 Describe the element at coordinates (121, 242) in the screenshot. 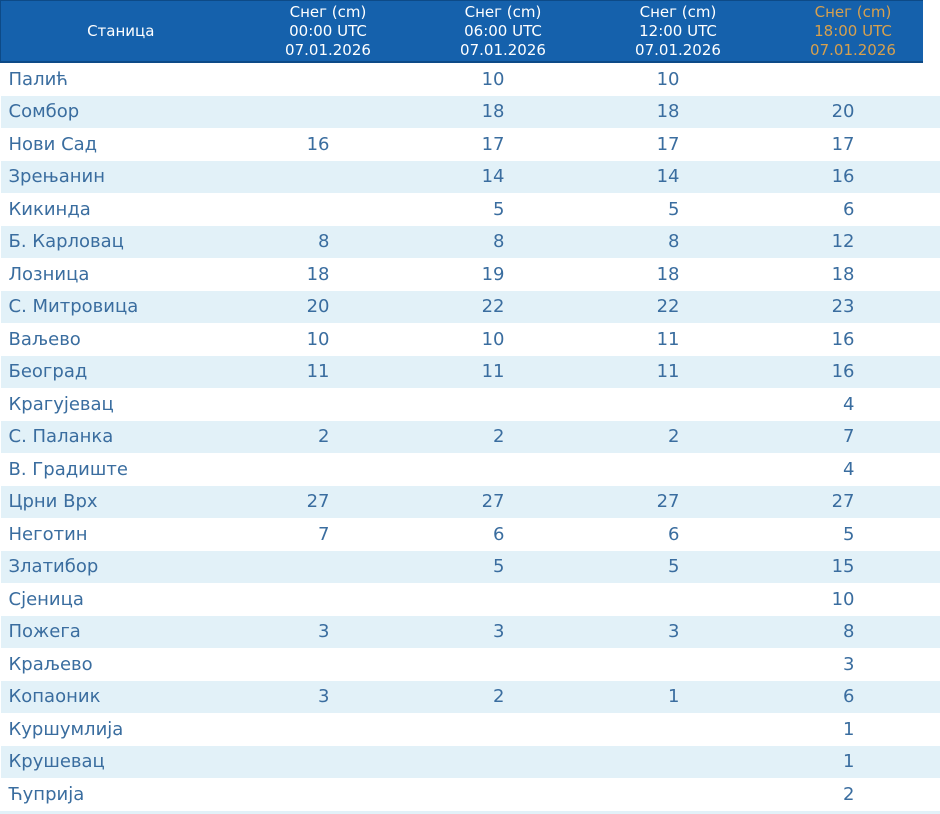

I see `station-name: Б. Карловац` at that location.